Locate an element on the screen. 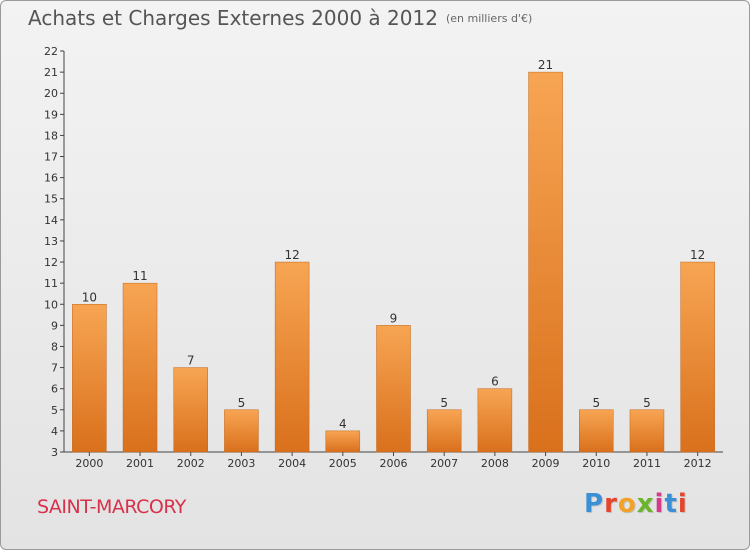 Image resolution: width=750 pixels, height=550 pixels. x-tick-label: 2011 is located at coordinates (647, 463).